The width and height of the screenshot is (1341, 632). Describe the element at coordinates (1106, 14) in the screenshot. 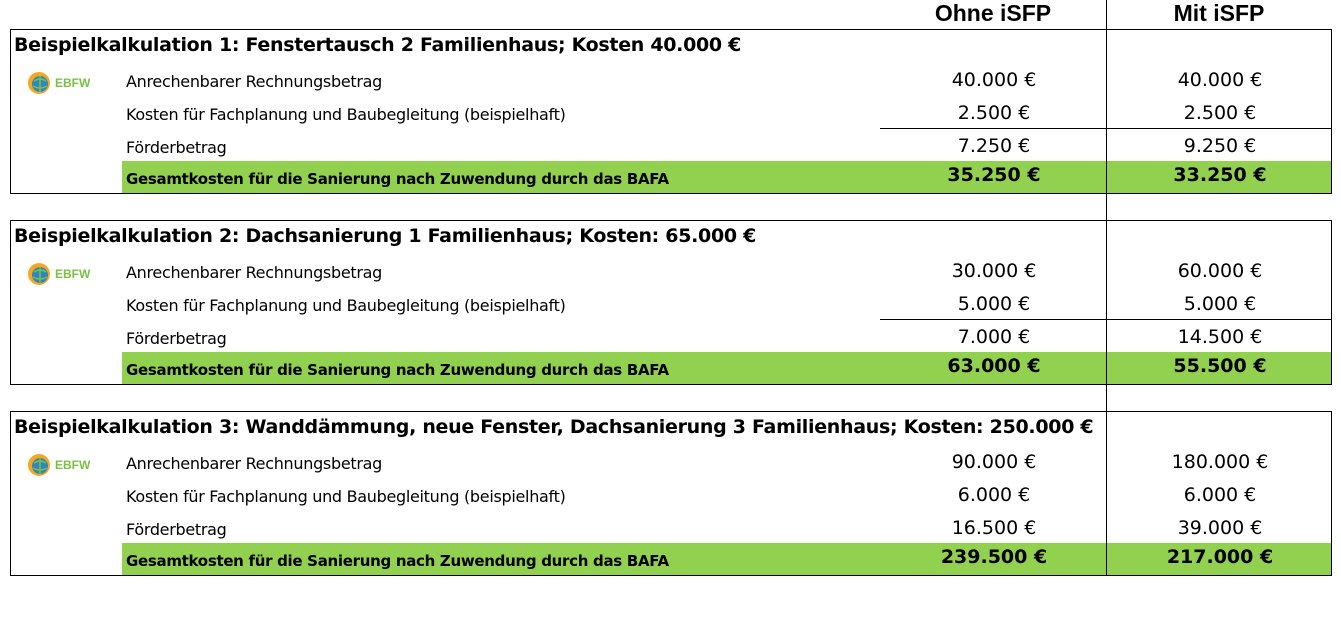

I see `column-divider-top` at that location.